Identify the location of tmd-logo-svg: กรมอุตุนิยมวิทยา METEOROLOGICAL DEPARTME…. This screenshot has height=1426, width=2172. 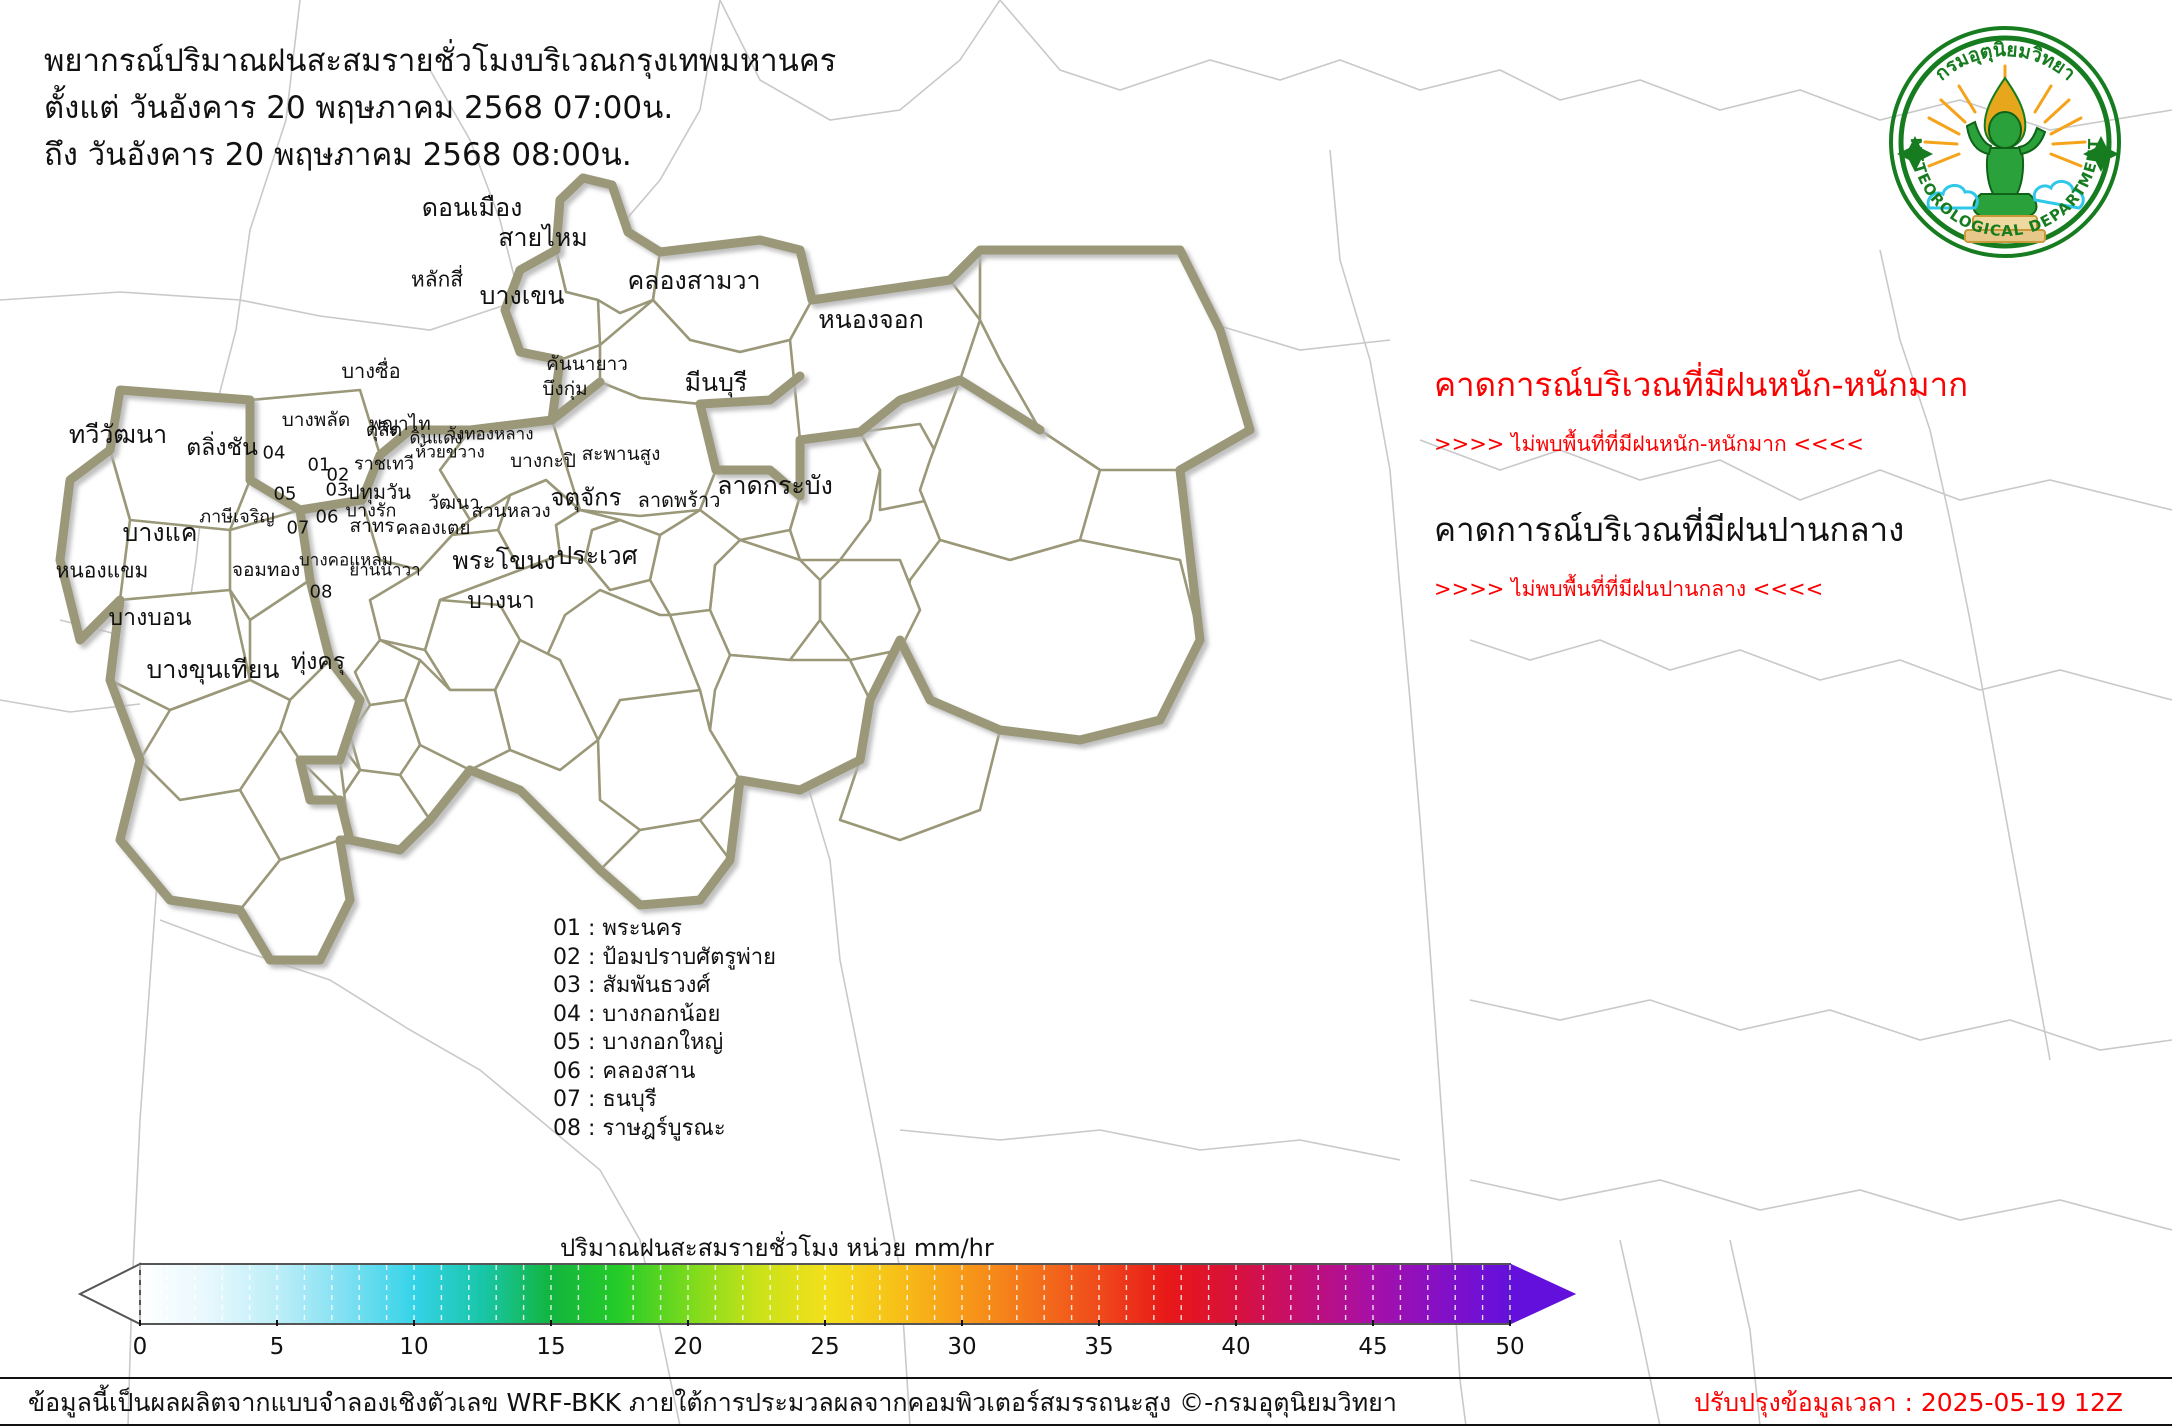
(2005, 142).